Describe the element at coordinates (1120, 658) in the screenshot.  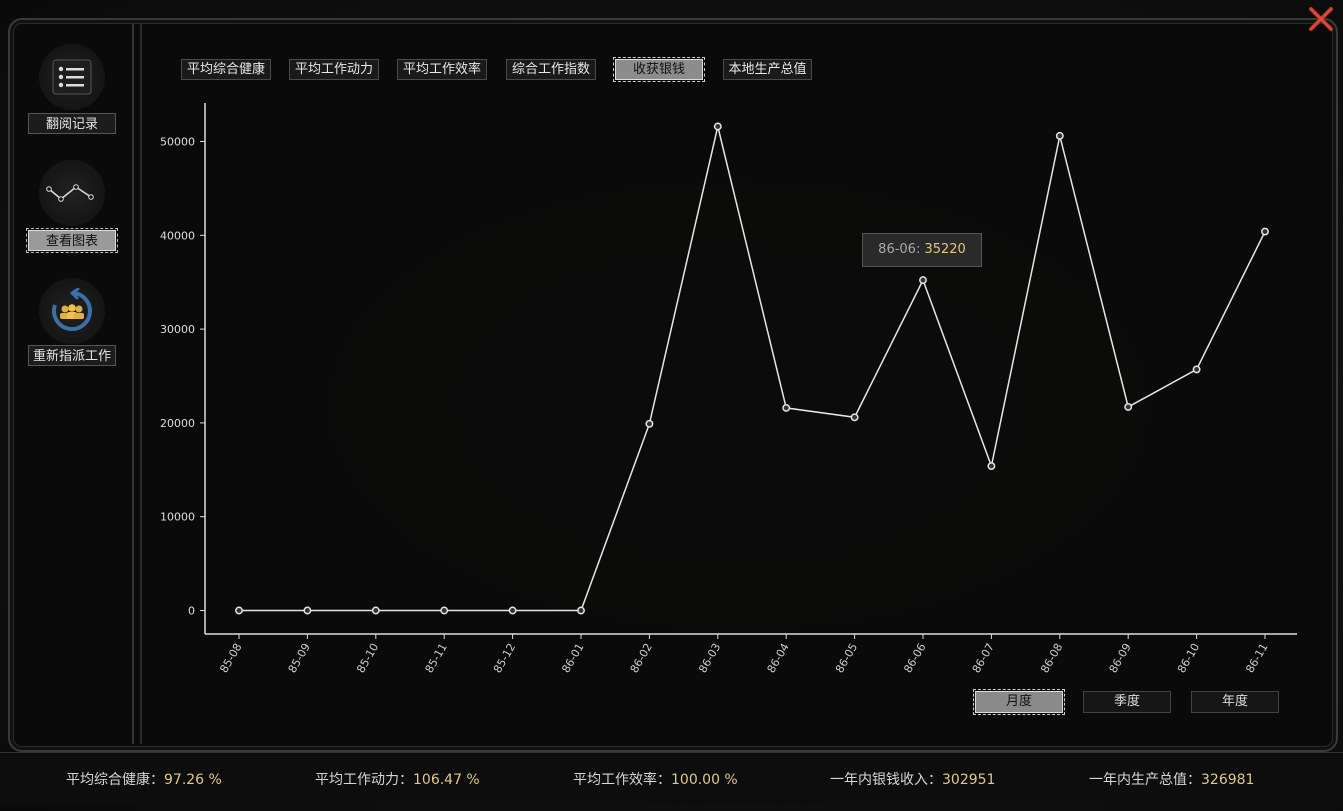
I see `x-tick-label: 86-09` at that location.